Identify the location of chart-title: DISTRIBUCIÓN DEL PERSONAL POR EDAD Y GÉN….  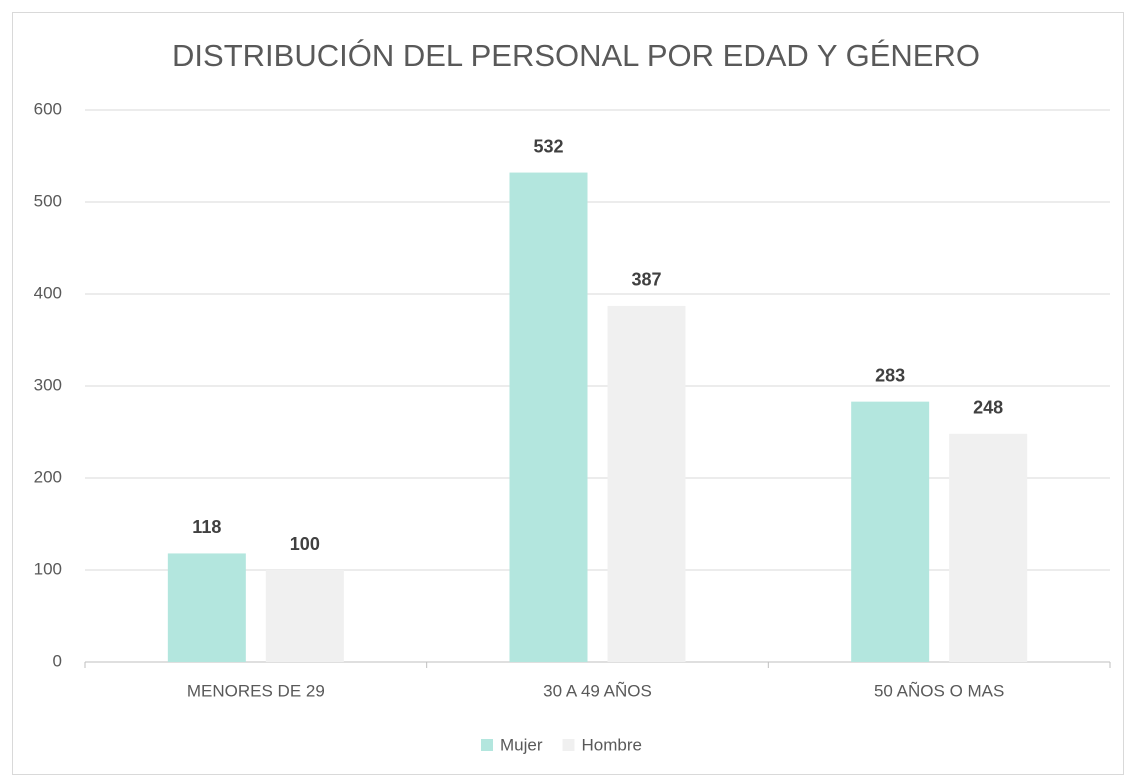
(576, 55).